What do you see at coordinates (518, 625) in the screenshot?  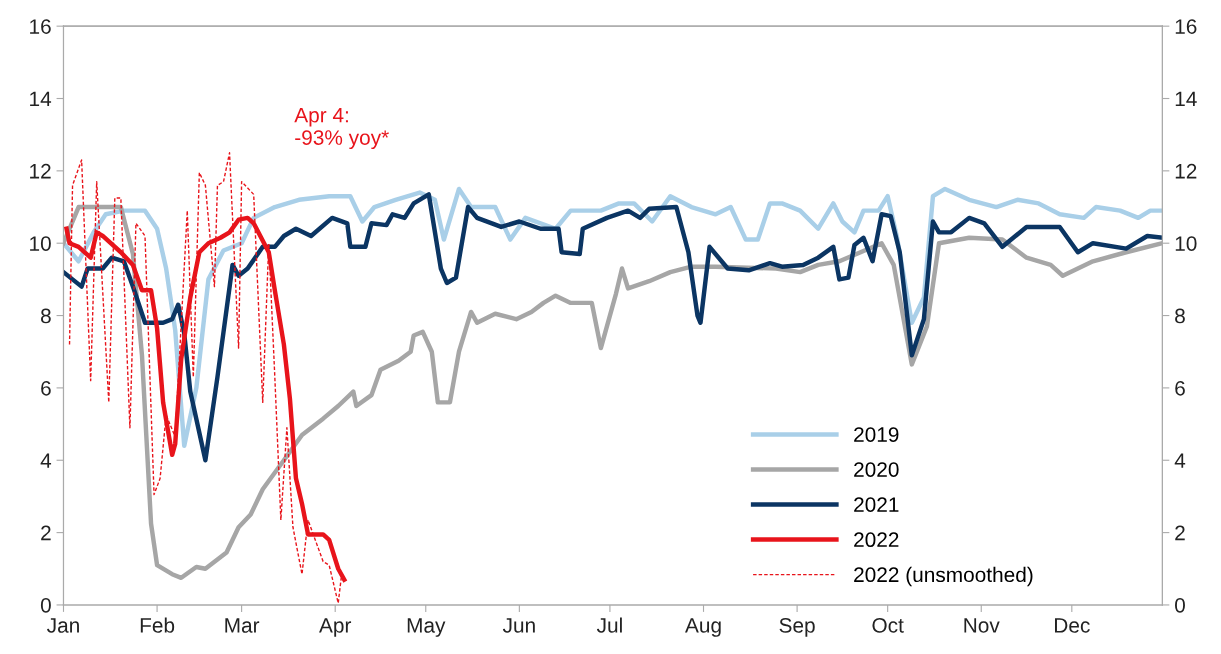 I see `x-tick-label: Jun` at bounding box center [518, 625].